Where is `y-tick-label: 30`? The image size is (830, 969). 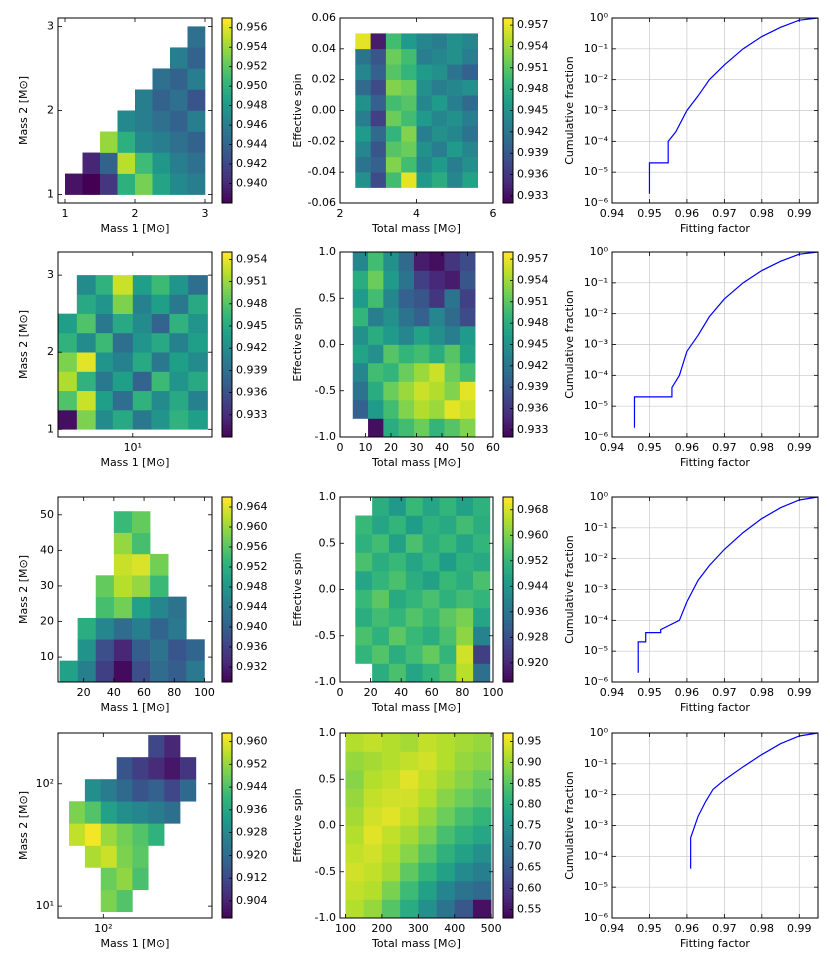 y-tick-label: 30 is located at coordinates (47, 585).